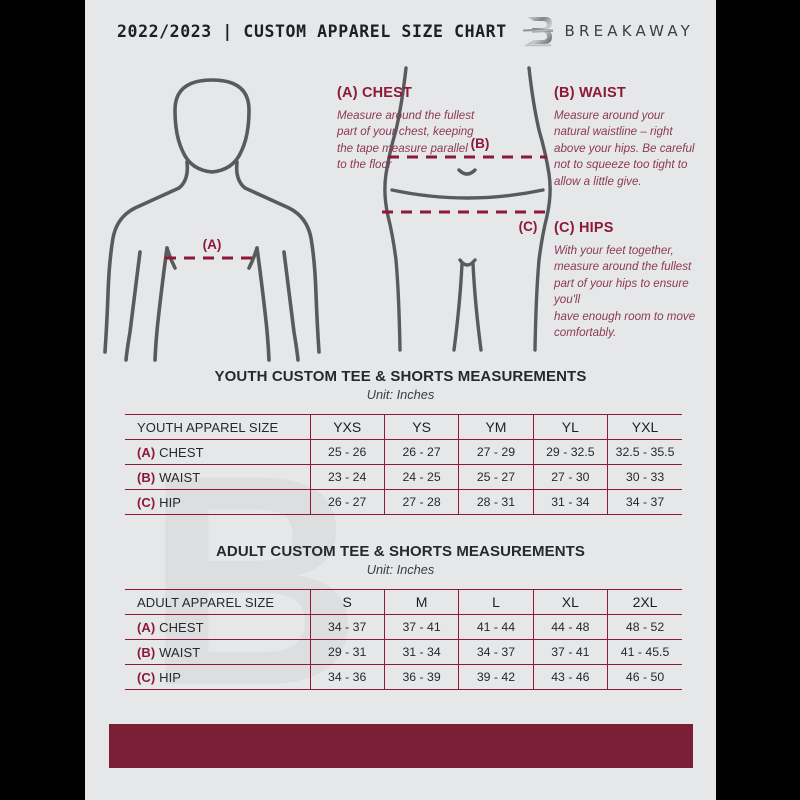 This screenshot has height=800, width=800. What do you see at coordinates (400, 569) in the screenshot?
I see `adult-unit-label: Unit: Inches` at bounding box center [400, 569].